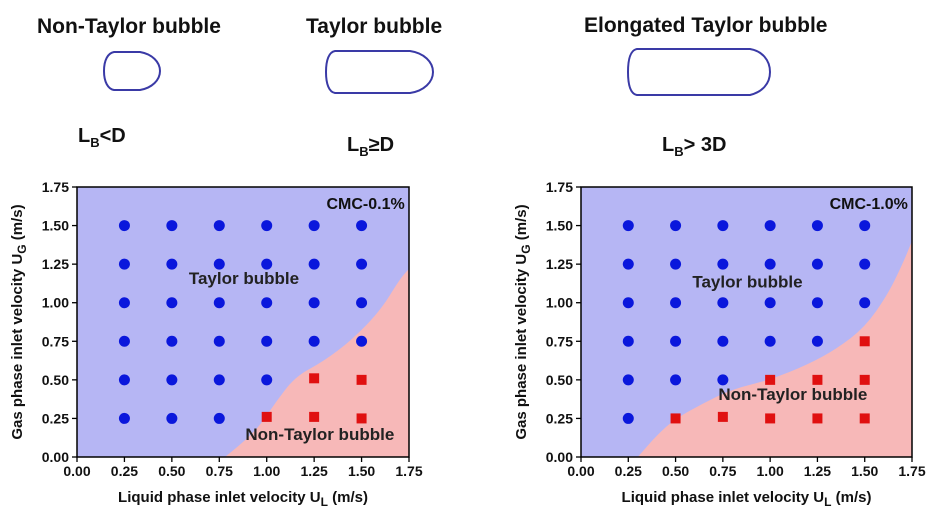 Image resolution: width=938 pixels, height=523 pixels. Describe the element at coordinates (102, 137) in the screenshot. I see `condition-non-taylor: LB<D` at that location.